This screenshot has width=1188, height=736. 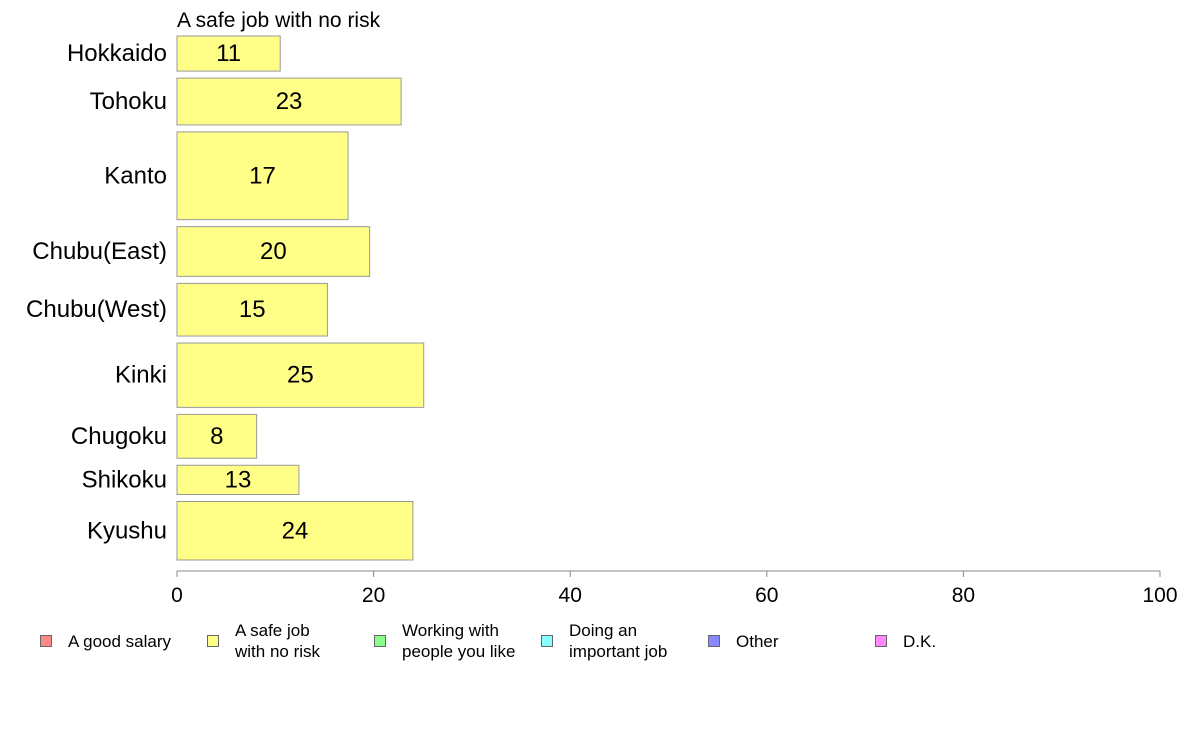 I want to click on legend-item: Working with people you like, so click(x=444, y=641).